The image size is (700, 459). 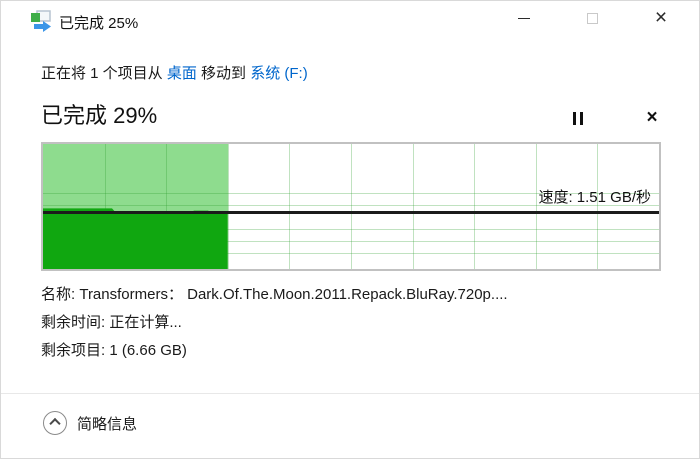 I want to click on progress-fill, so click(x=135, y=179).